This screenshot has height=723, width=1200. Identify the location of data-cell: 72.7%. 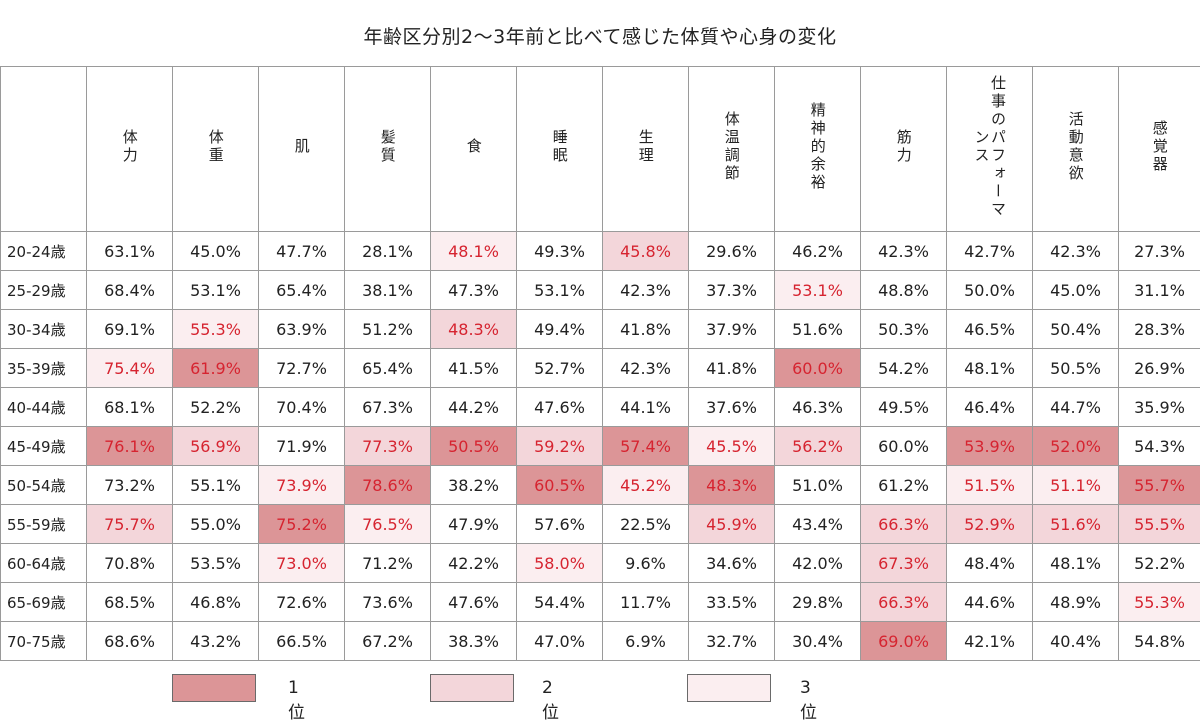
(302, 368).